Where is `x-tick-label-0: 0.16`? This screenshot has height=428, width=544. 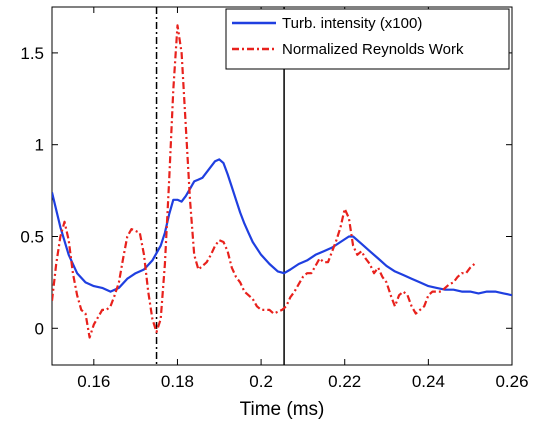 x-tick-label-0: 0.16 is located at coordinates (93, 381).